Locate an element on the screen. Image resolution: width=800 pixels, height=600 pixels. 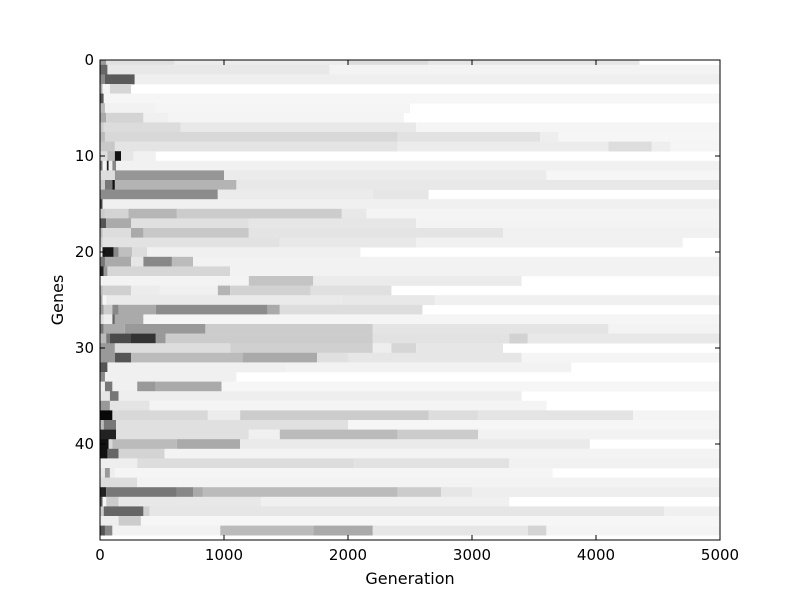
y-tick-label: 20 is located at coordinates (84, 252).